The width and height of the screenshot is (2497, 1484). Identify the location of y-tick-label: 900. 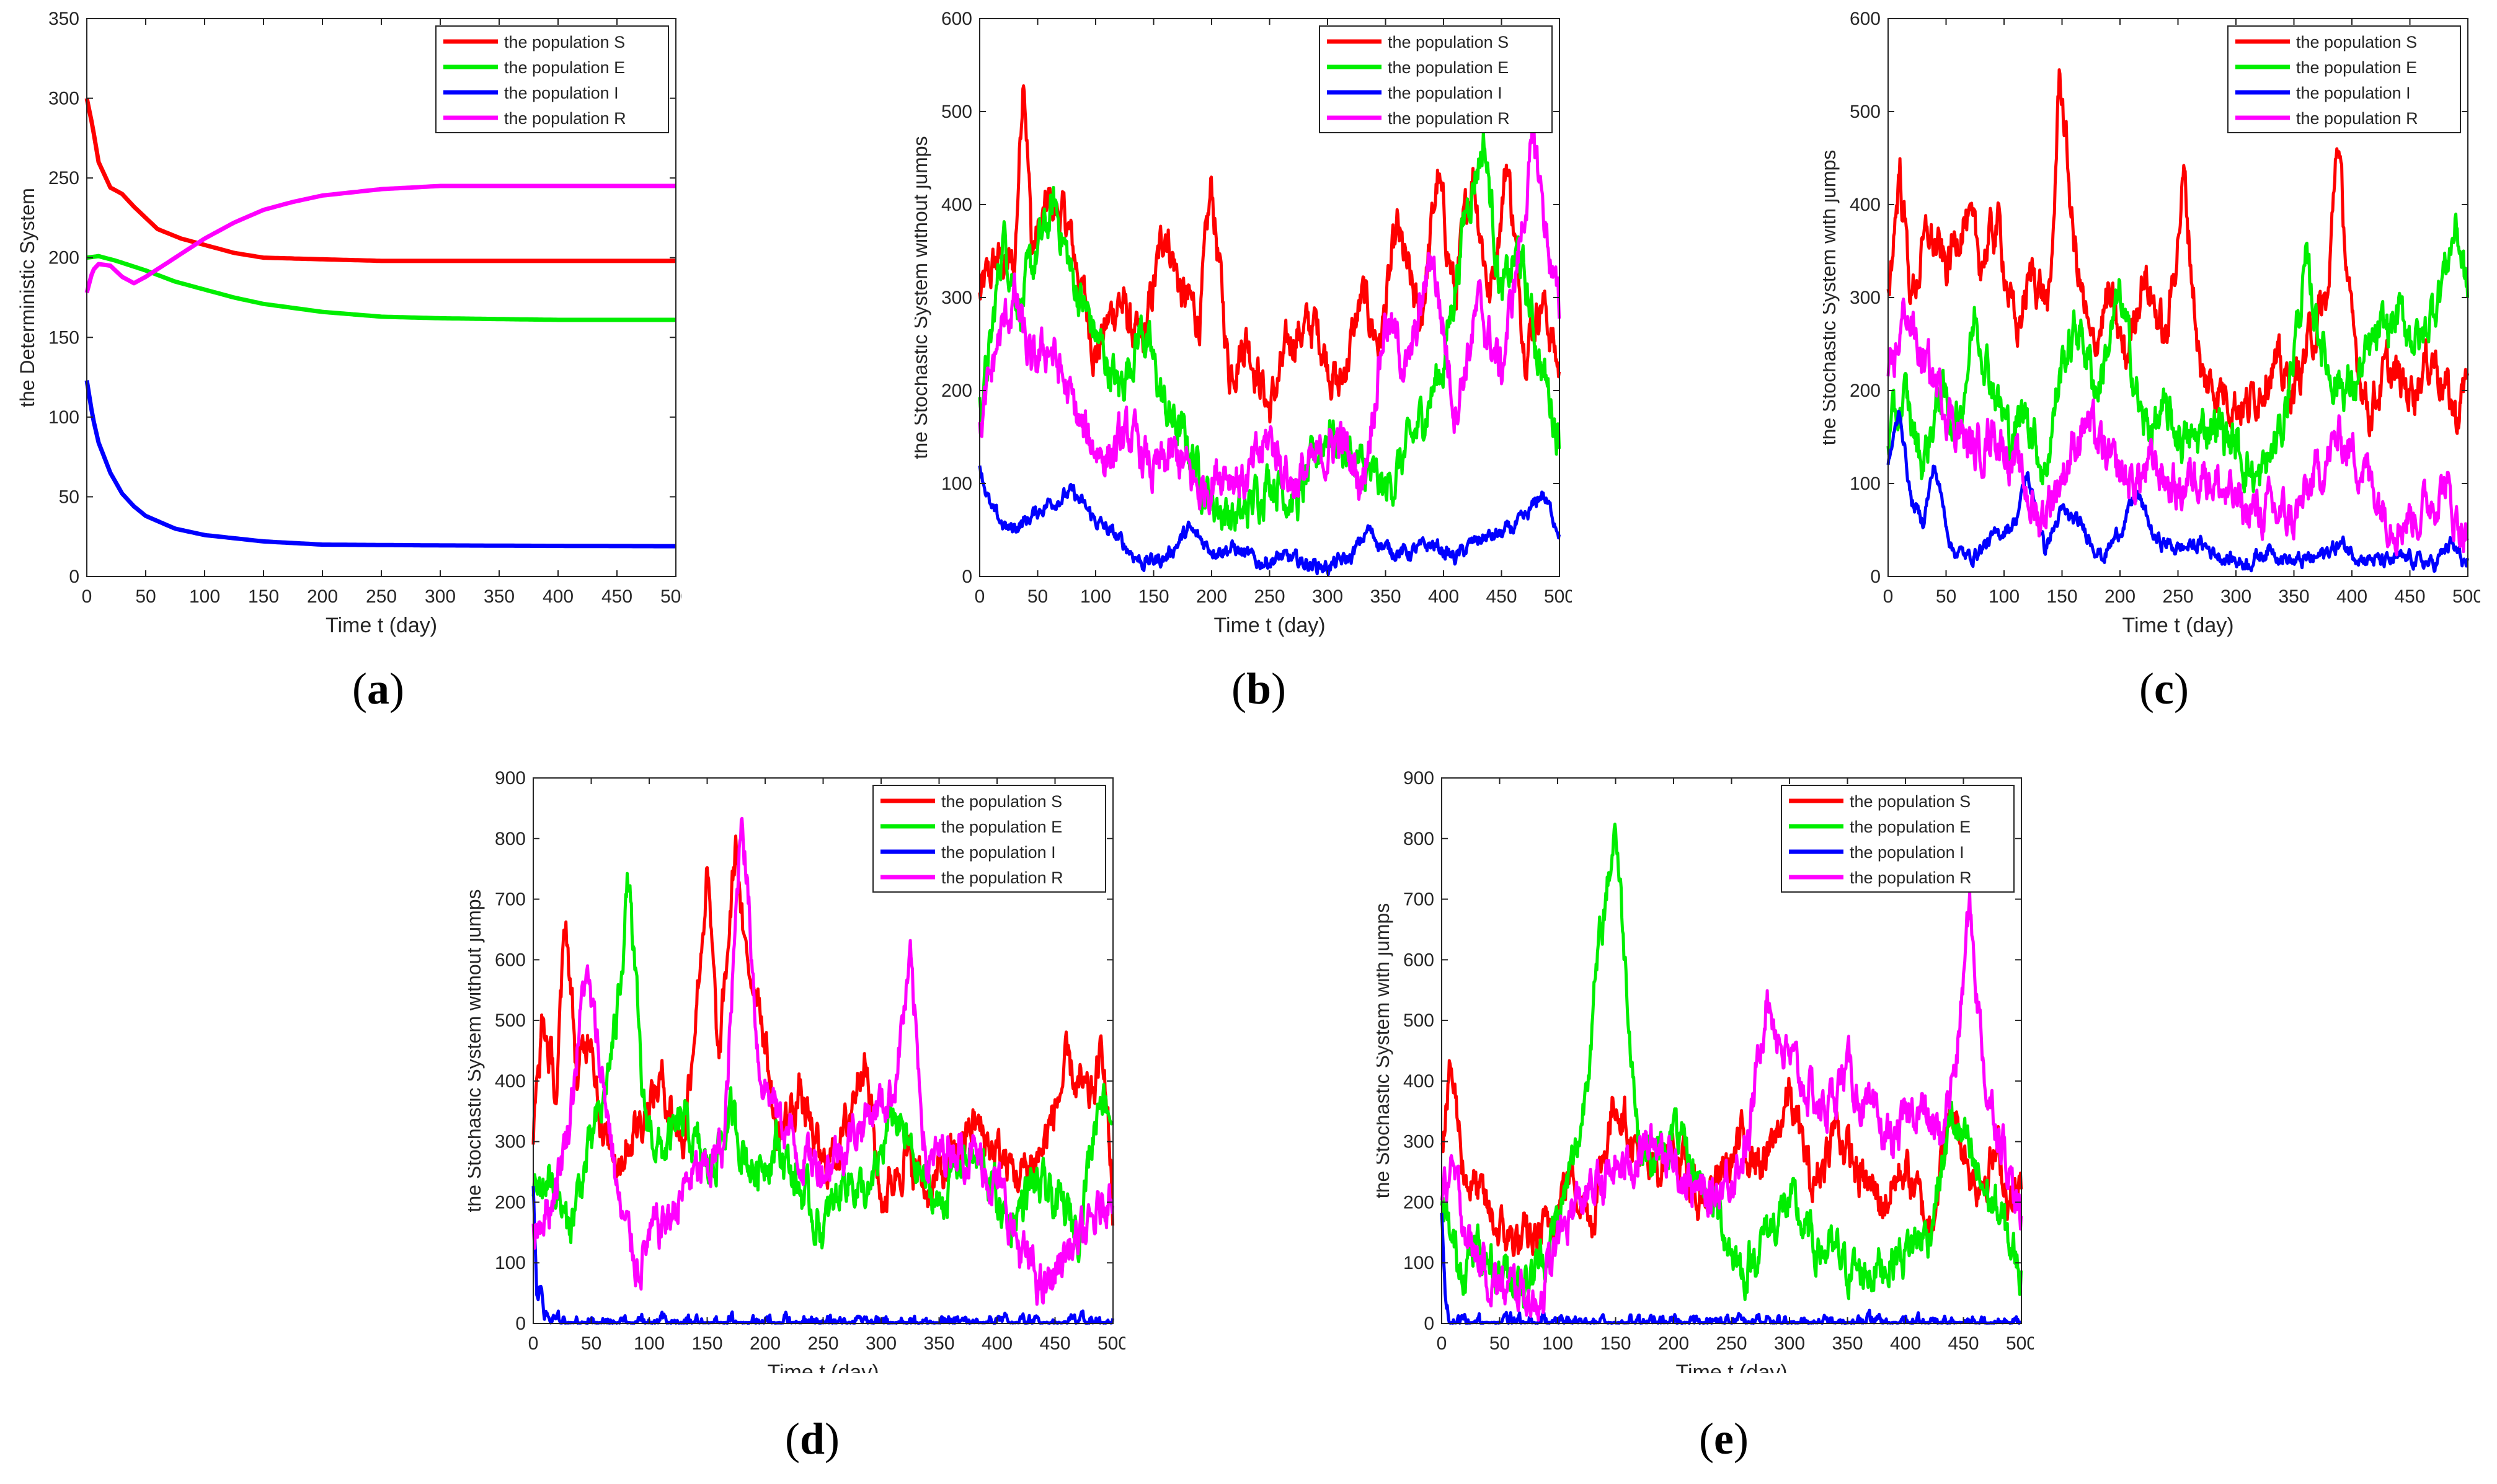
(1418, 778).